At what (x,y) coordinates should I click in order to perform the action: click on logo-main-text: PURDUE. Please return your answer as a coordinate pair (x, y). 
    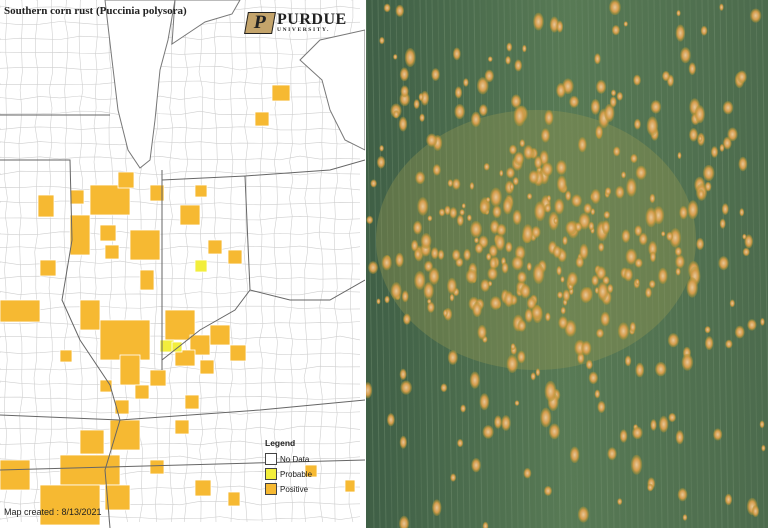
    Looking at the image, I should click on (312, 20).